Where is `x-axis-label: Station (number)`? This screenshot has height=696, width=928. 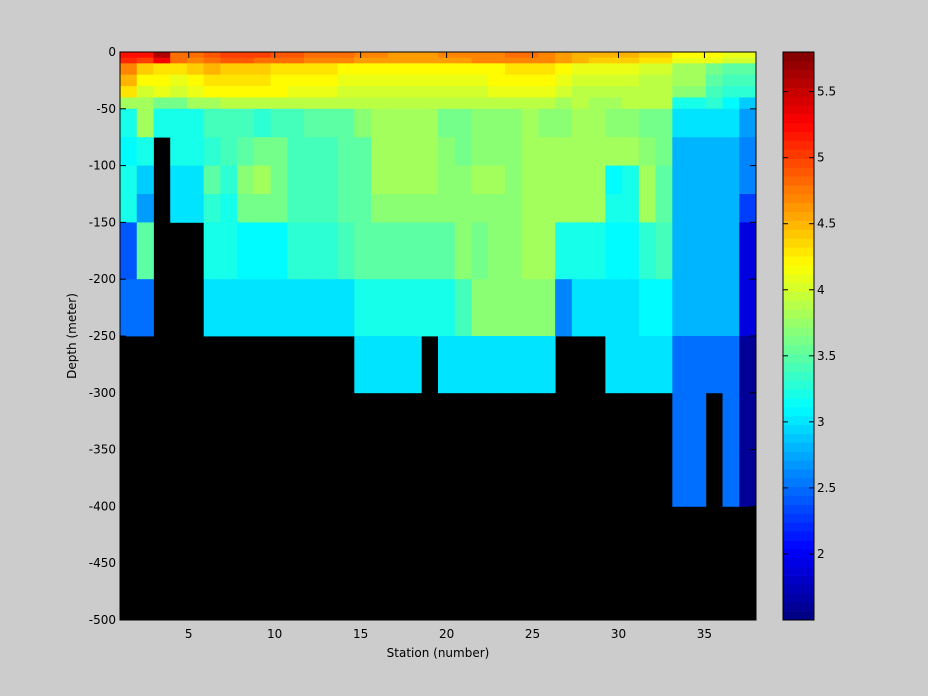
x-axis-label: Station (number) is located at coordinates (438, 653).